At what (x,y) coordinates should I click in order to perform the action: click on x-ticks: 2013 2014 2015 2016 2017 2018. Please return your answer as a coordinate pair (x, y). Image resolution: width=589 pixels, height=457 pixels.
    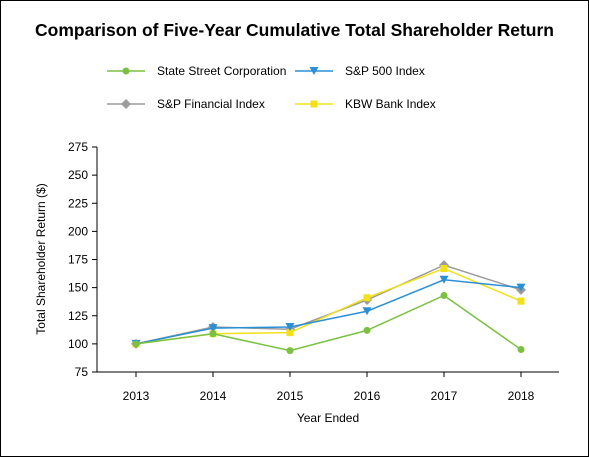
    Looking at the image, I should click on (329, 387).